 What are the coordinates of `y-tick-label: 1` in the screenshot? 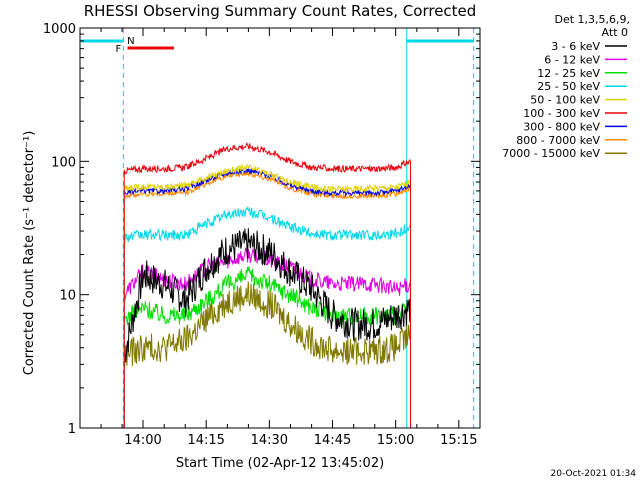 It's located at (72, 429).